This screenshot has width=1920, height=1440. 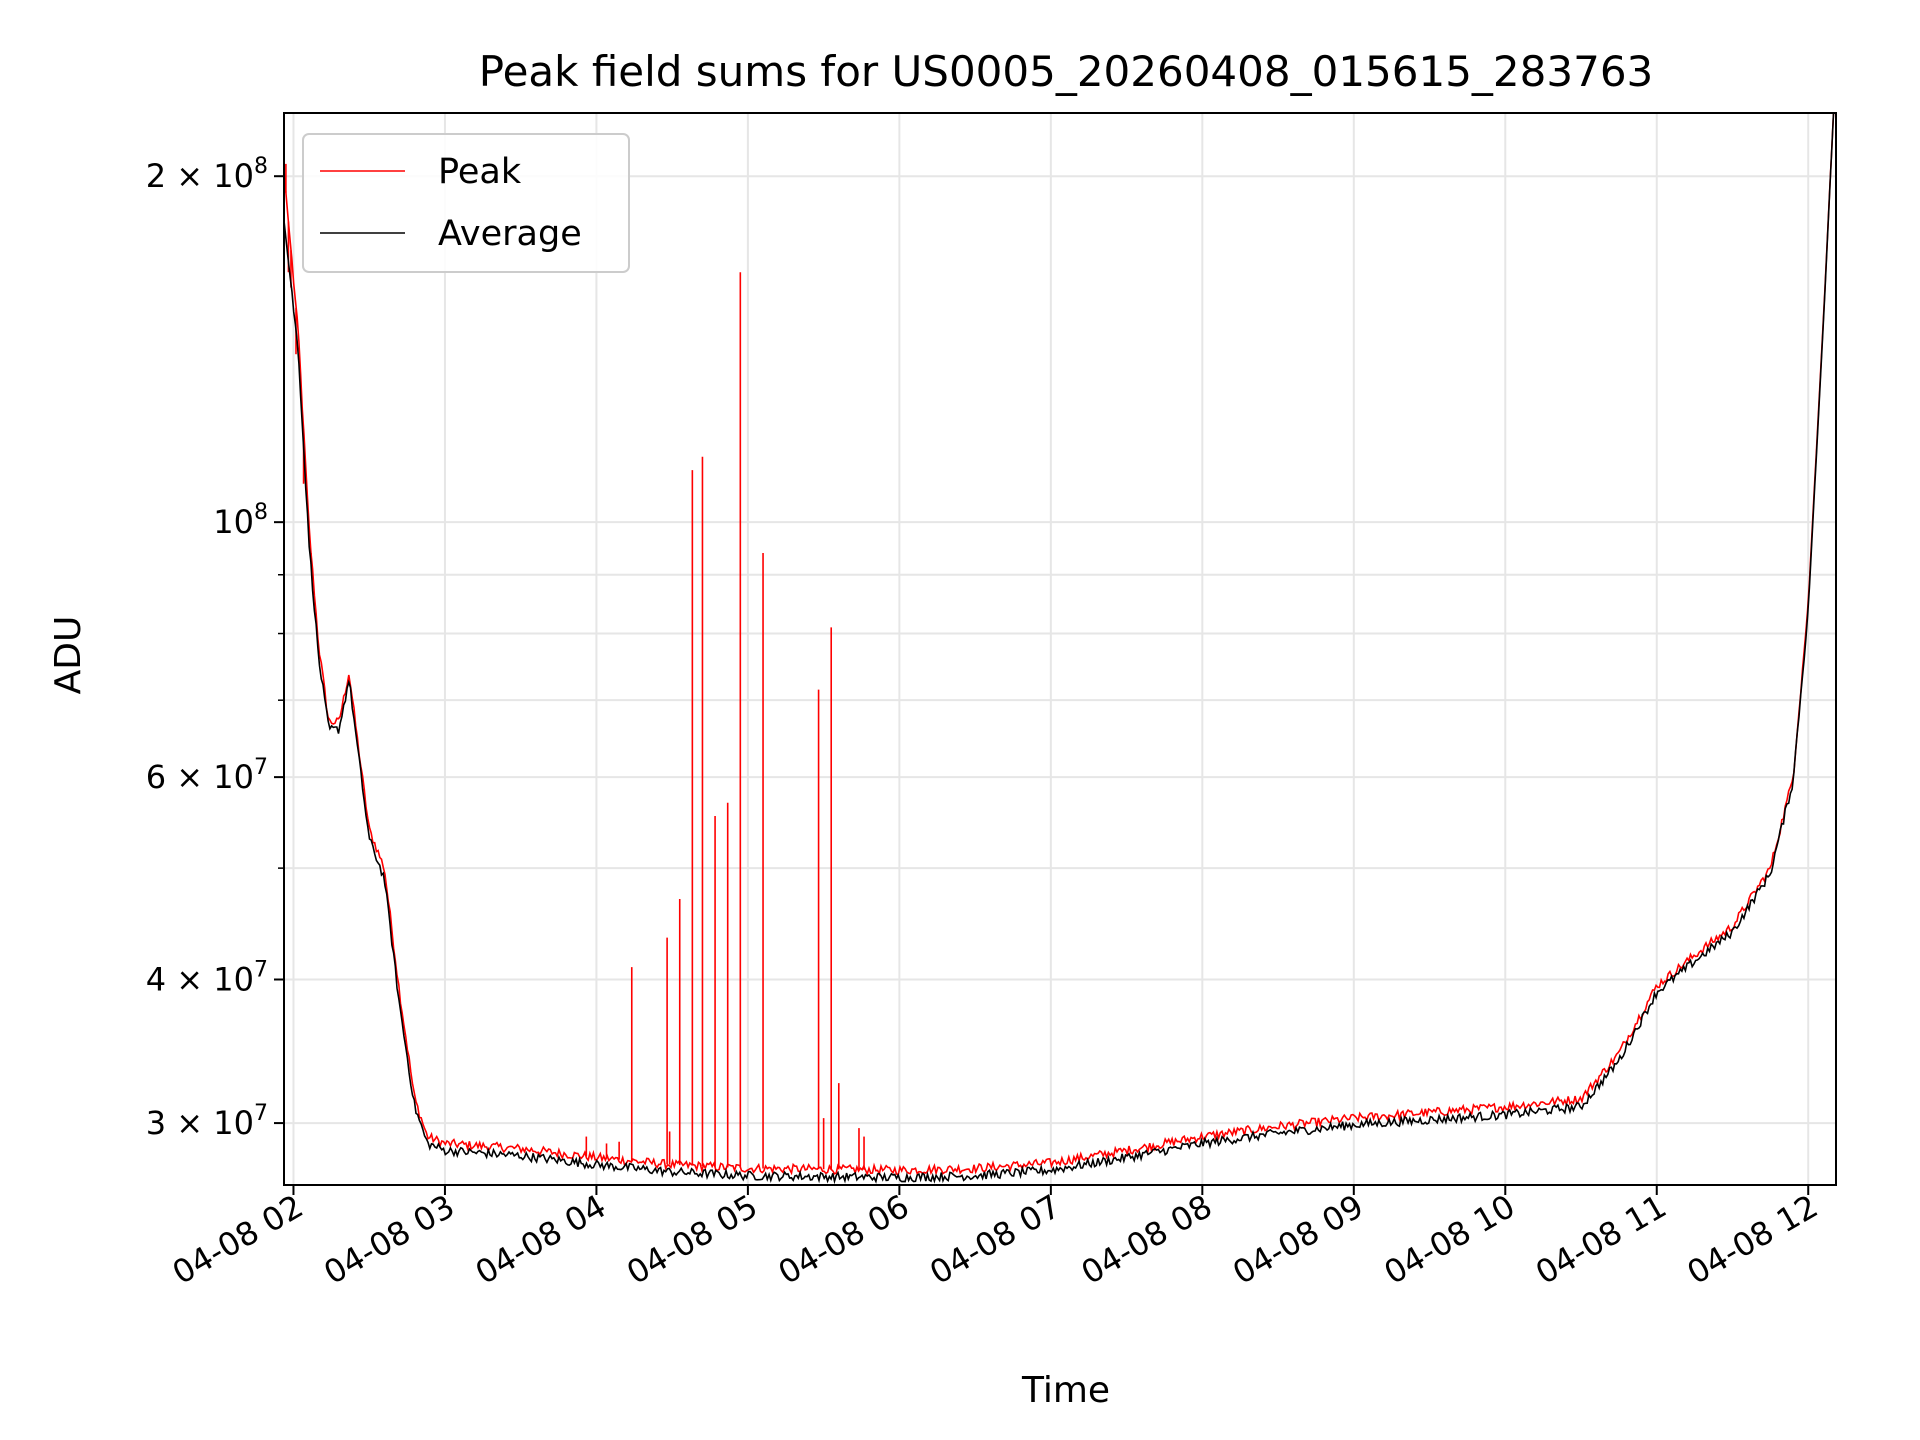 I want to click on legend-box, so click(x=466, y=203).